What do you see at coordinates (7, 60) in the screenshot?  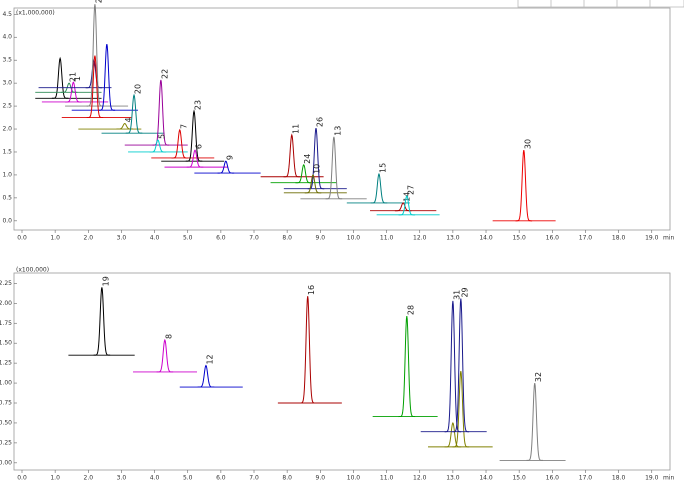 I see `y-tick-label: 3.5` at bounding box center [7, 60].